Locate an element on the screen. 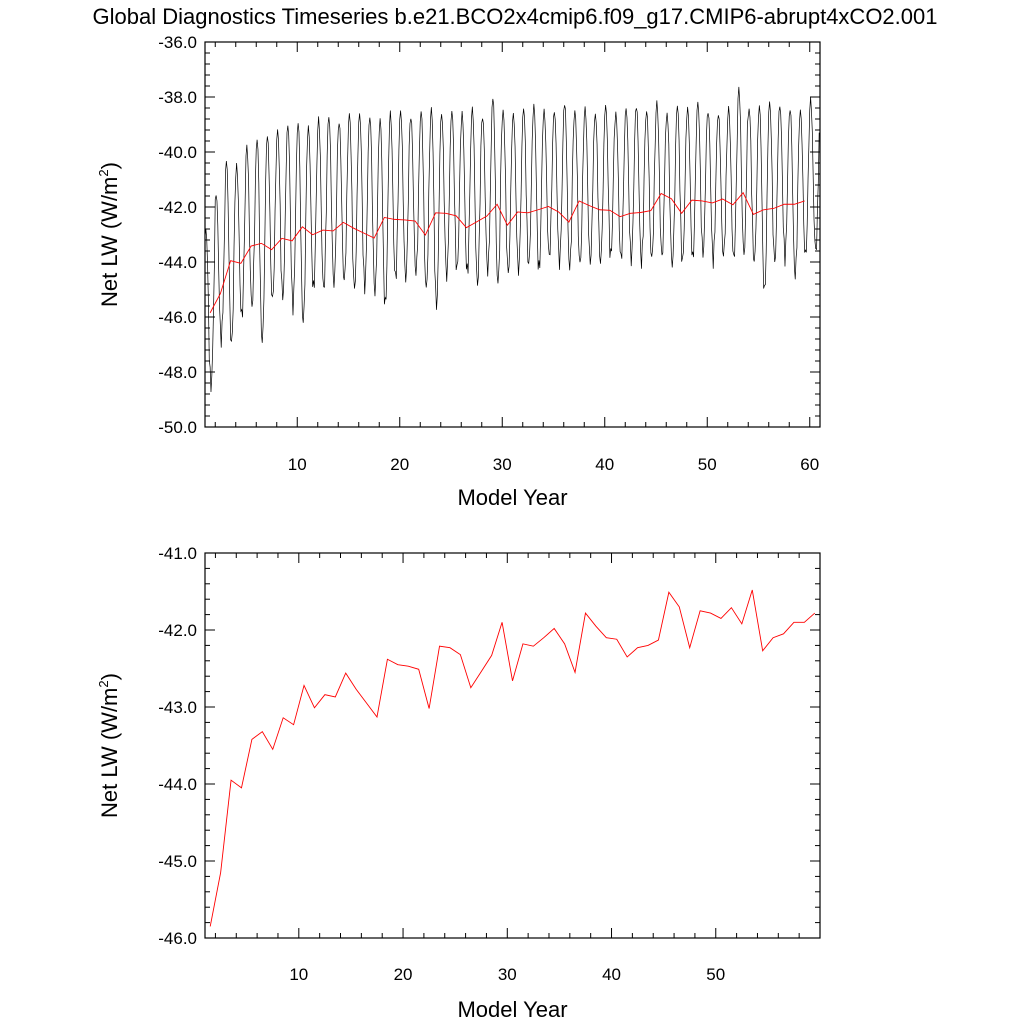  y-tick-label: -36.0 is located at coordinates (177, 42).